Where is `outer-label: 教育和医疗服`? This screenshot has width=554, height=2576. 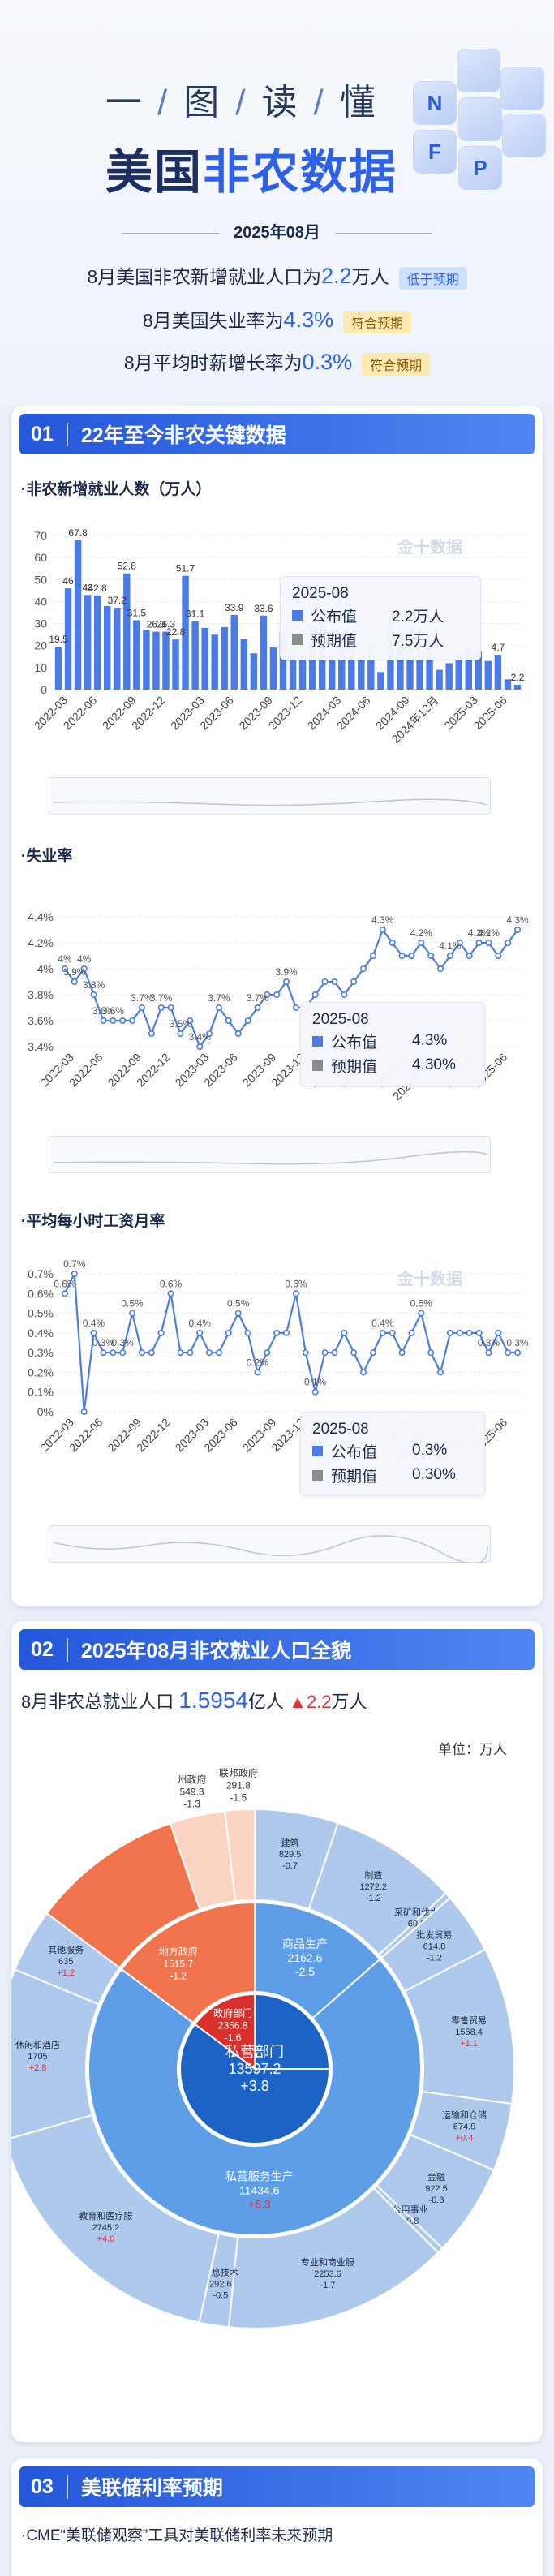
outer-label: 教育和医疗服 is located at coordinates (105, 2215).